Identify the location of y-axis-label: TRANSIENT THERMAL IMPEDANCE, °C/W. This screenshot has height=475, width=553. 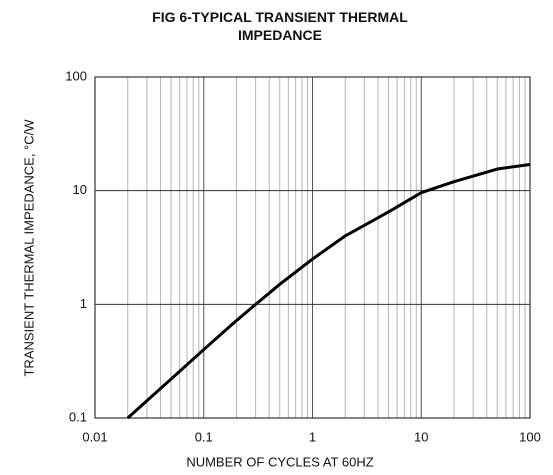
(28, 248).